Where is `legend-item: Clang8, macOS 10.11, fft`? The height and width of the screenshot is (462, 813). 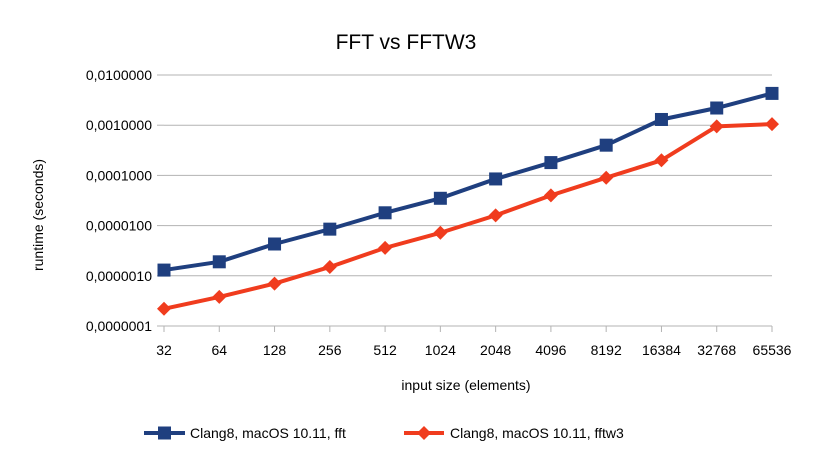 legend-item: Clang8, macOS 10.11, fft is located at coordinates (245, 433).